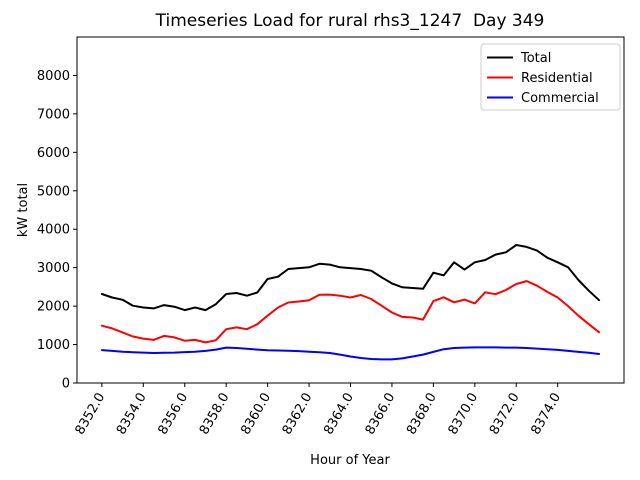  Describe the element at coordinates (464, 414) in the screenshot. I see `x-tick-label: 8370.0` at that location.